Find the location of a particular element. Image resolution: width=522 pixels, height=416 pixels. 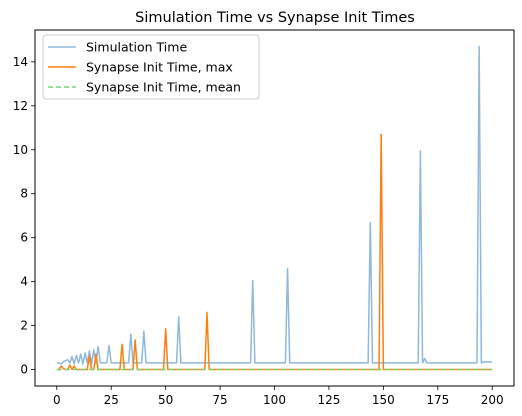

y-tick-label: 14 is located at coordinates (20, 62).